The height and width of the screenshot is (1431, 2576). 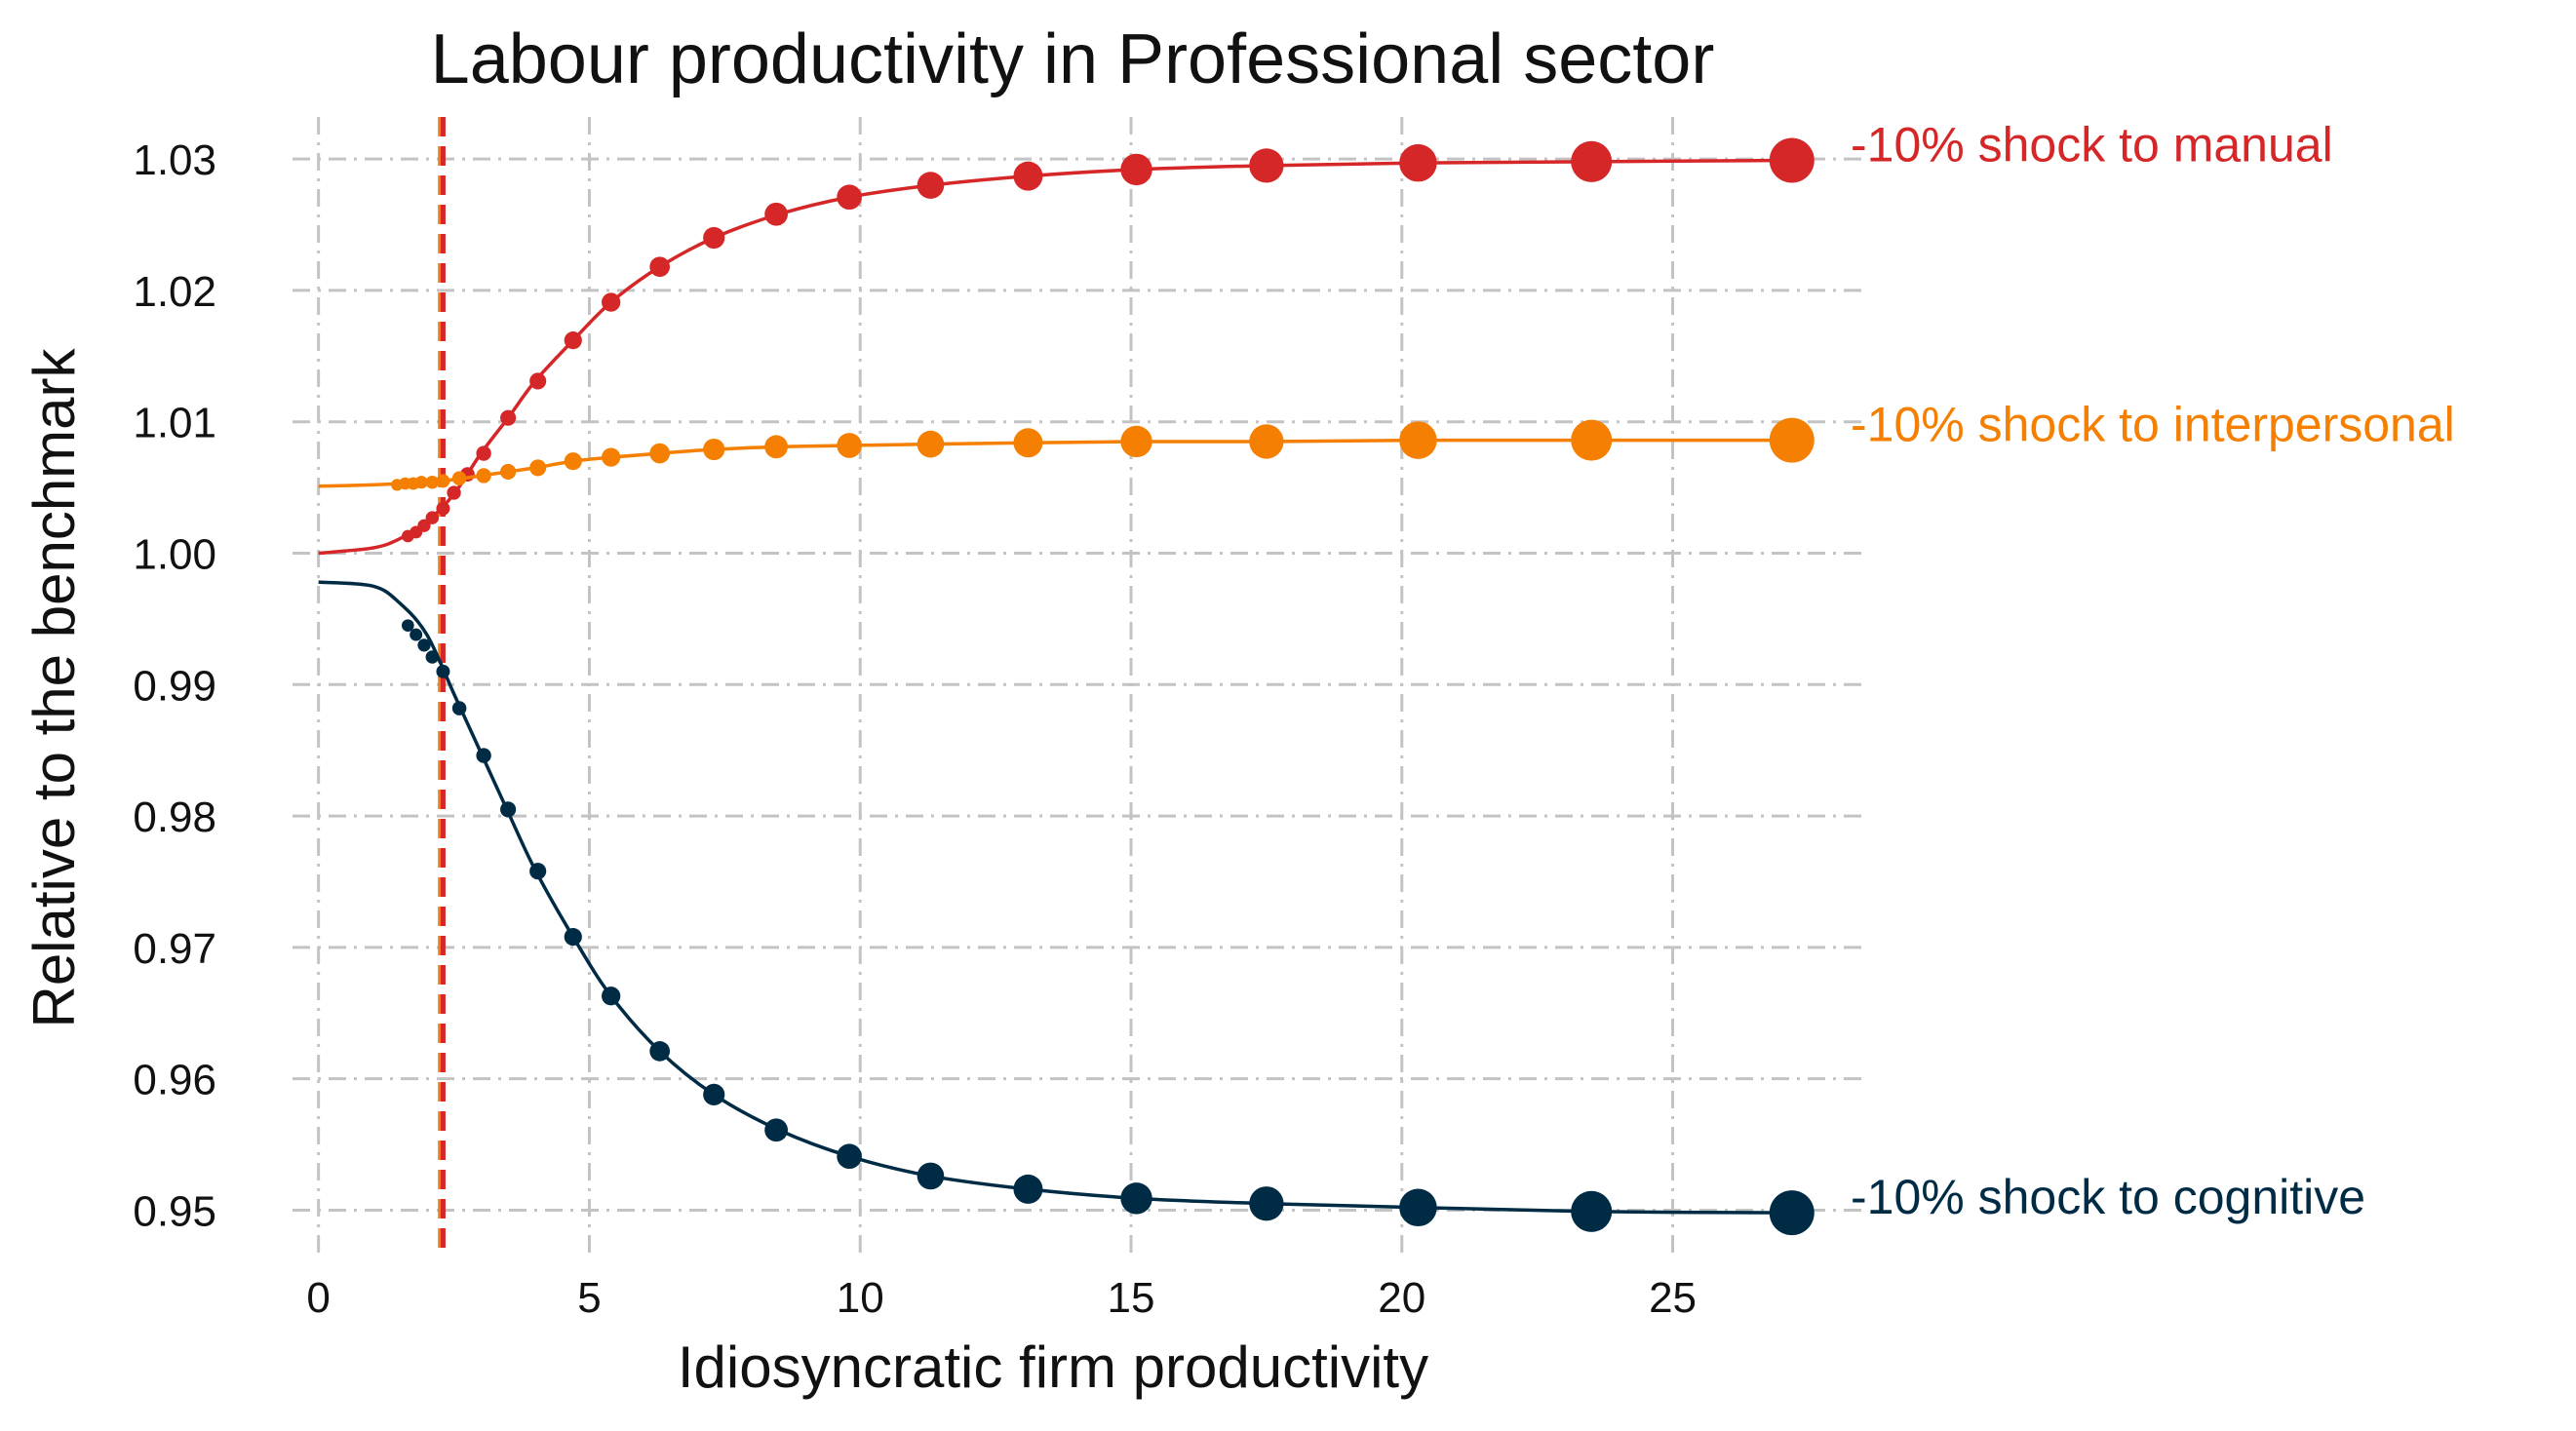 I want to click on y-tick-label: 1.01, so click(x=174, y=423).